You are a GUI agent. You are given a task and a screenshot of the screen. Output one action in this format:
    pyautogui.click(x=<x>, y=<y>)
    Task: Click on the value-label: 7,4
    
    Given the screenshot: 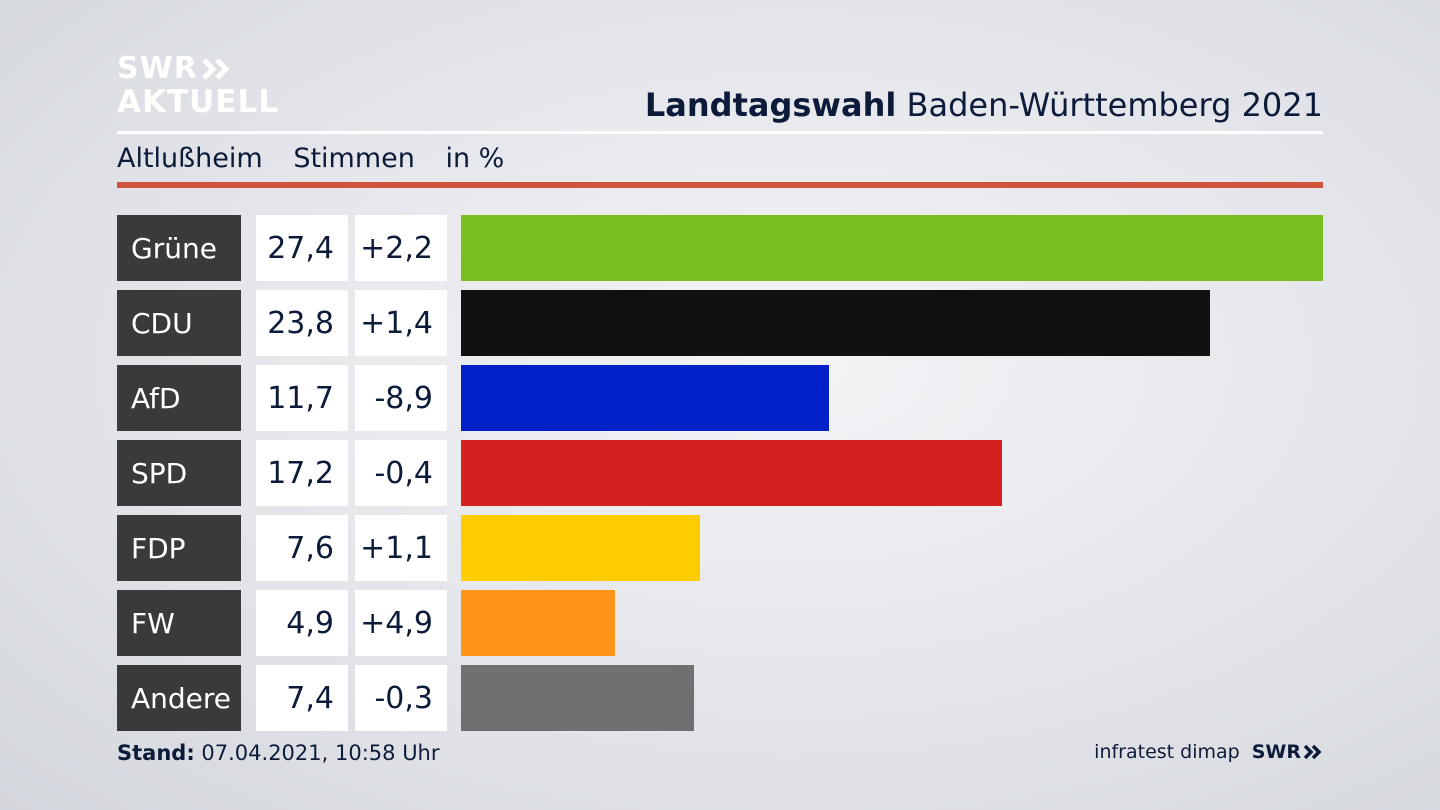 What is the action you would take?
    pyautogui.click(x=302, y=698)
    